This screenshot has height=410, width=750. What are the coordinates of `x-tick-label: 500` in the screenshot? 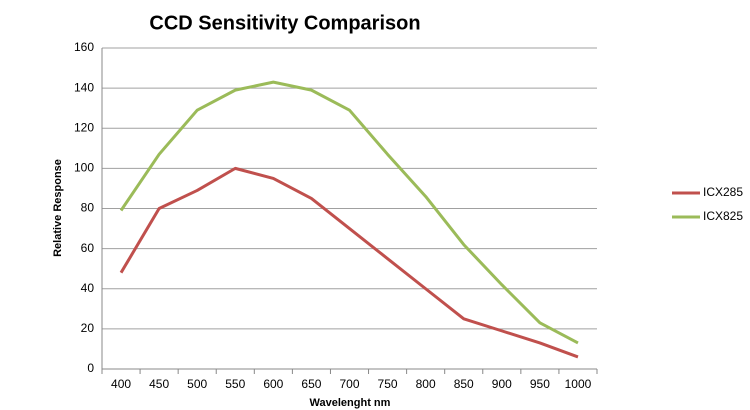 It's located at (197, 384).